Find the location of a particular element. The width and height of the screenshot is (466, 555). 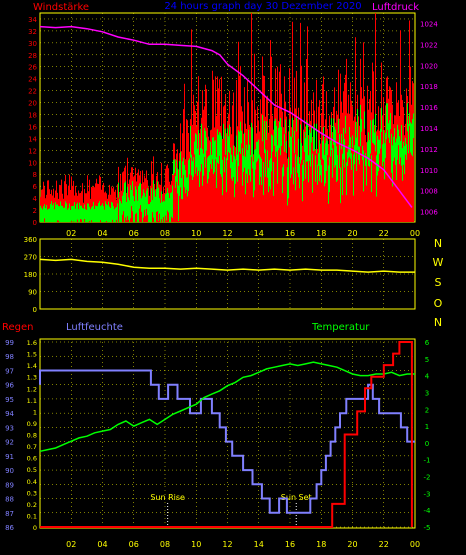

temperature-tick-label: -1 is located at coordinates (427, 461).